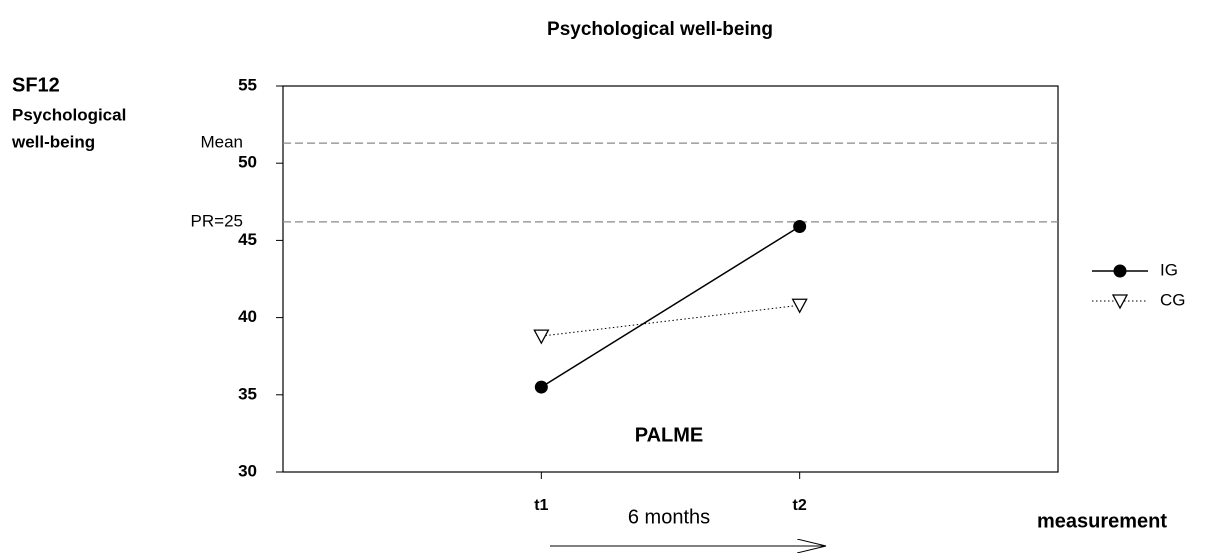  Describe the element at coordinates (1169, 269) in the screenshot. I see `legend-label: IG` at that location.